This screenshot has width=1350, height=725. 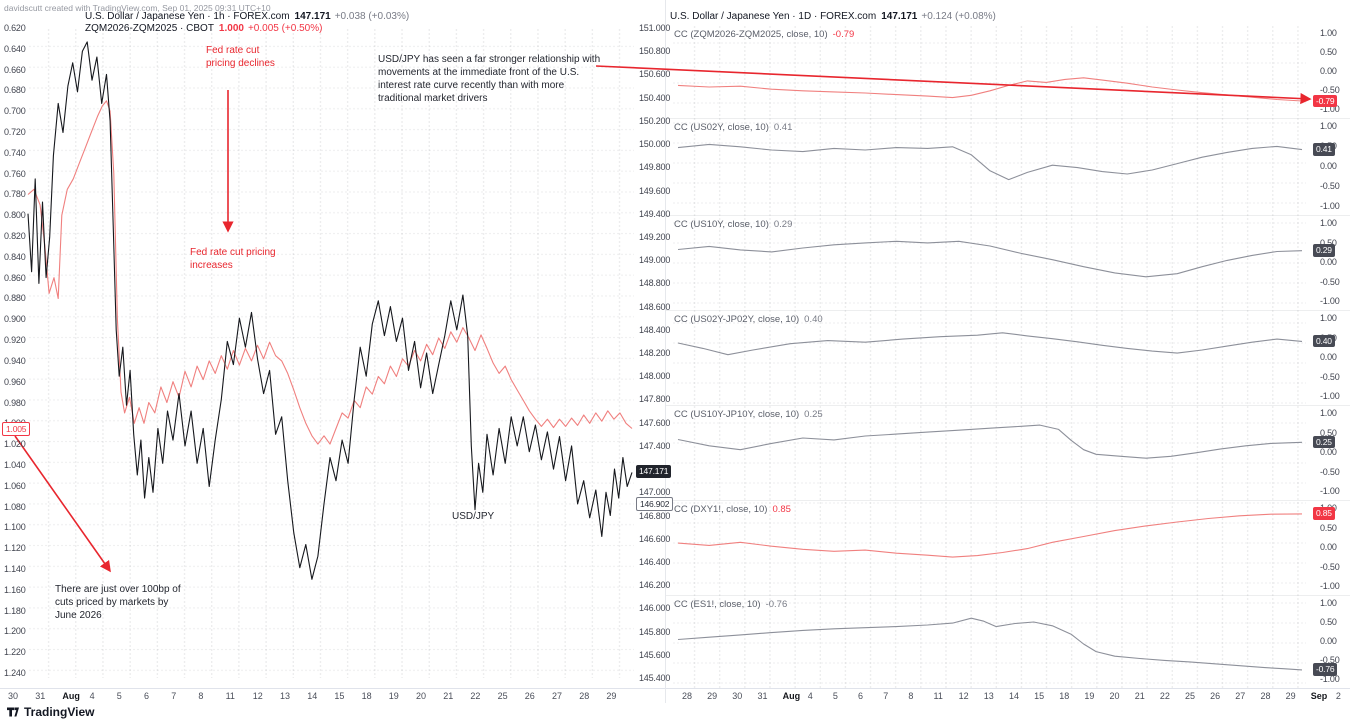 I want to click on usdjpy-scale-tick: 150.000, so click(x=655, y=144).